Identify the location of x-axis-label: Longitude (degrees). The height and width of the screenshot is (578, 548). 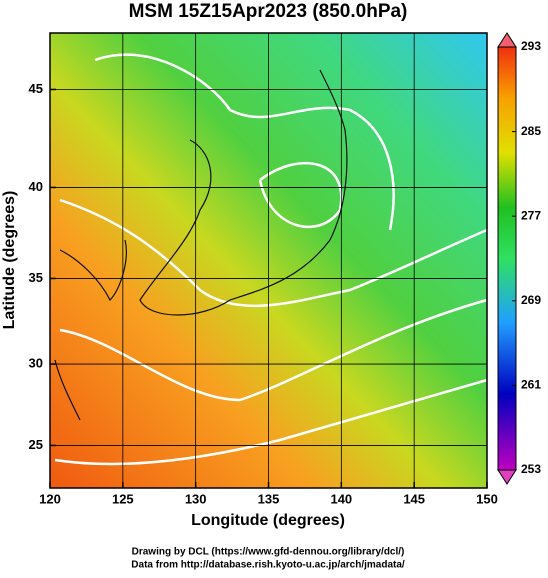
(268, 520).